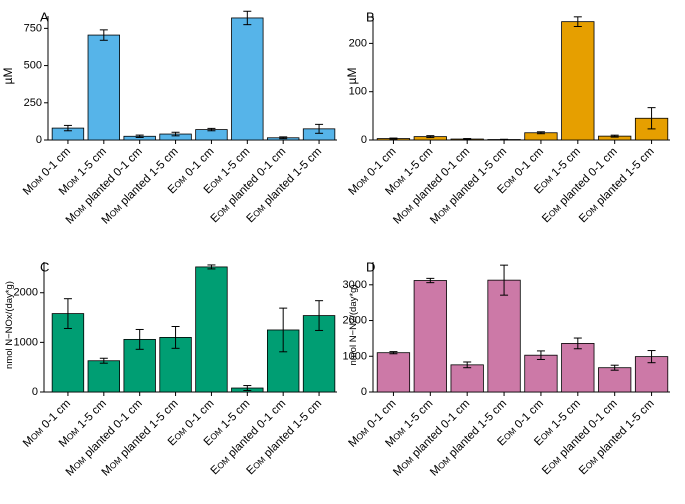  I want to click on y-tick-label: 3000, so click(355, 285).